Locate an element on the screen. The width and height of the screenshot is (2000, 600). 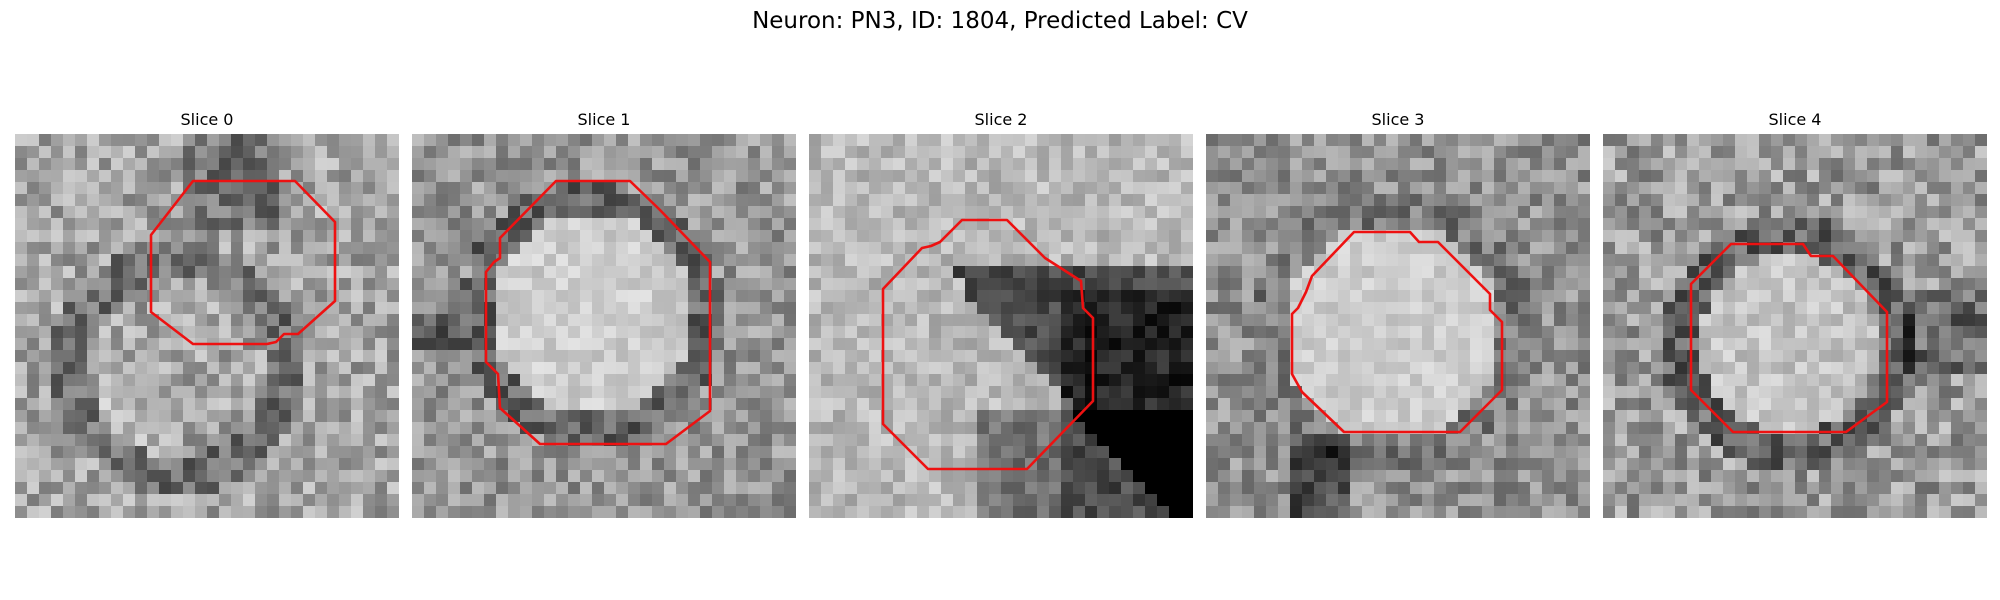
slice-panel-1: Slice 1 is located at coordinates (604, 314).